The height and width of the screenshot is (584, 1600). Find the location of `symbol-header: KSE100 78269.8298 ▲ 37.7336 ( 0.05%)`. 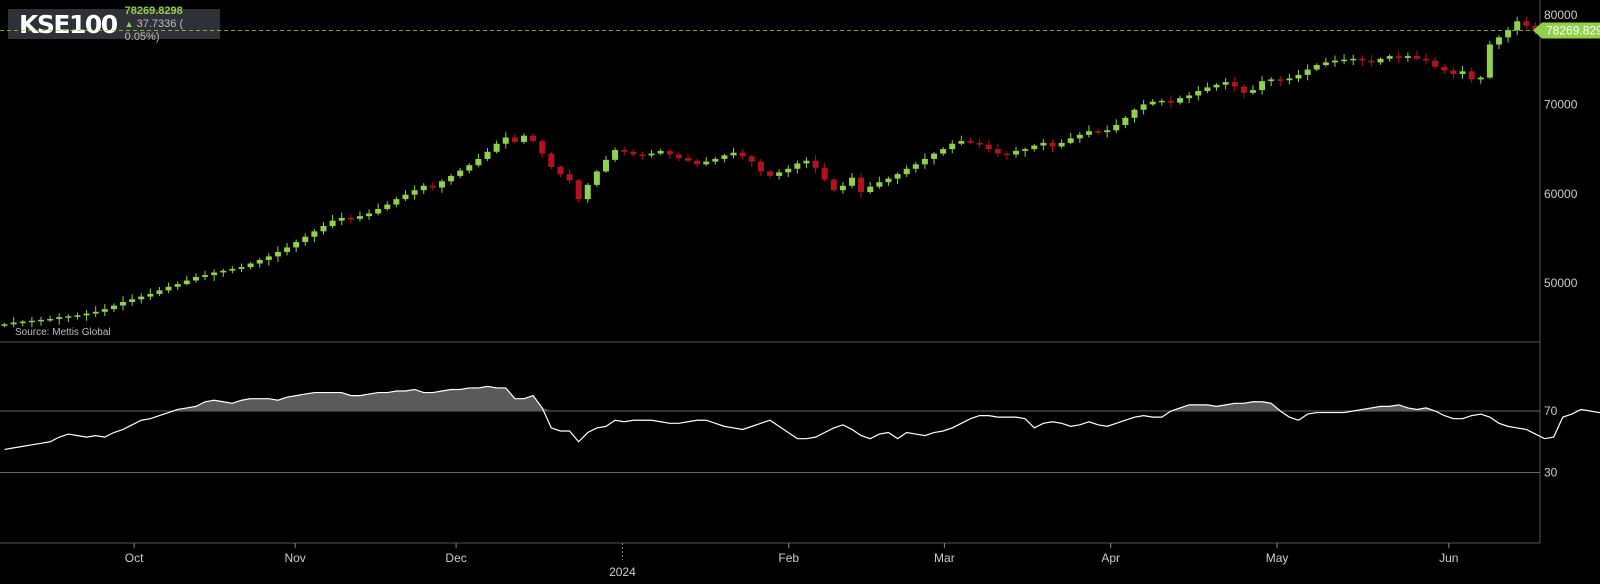

symbol-header: KSE100 78269.8298 ▲ 37.7336 ( 0.05%) is located at coordinates (114, 24).